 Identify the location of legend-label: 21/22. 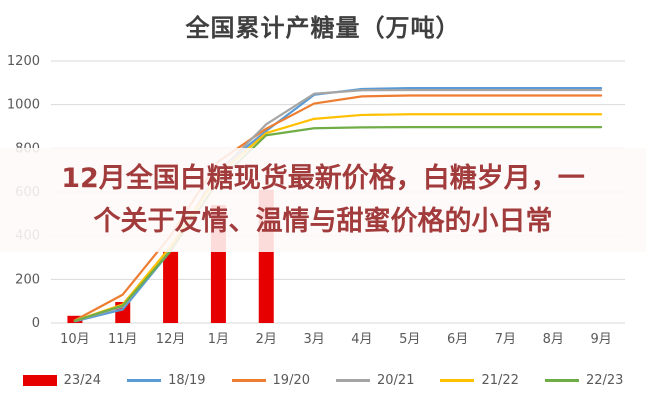
(500, 380).